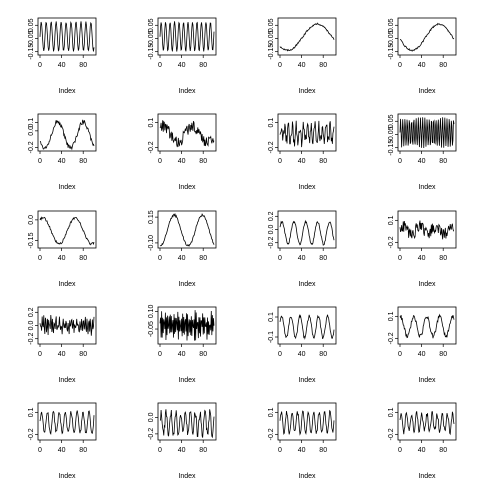 The width and height of the screenshot is (480, 480). Describe the element at coordinates (151, 217) in the screenshot. I see `y-tick-label: 0.15` at that location.